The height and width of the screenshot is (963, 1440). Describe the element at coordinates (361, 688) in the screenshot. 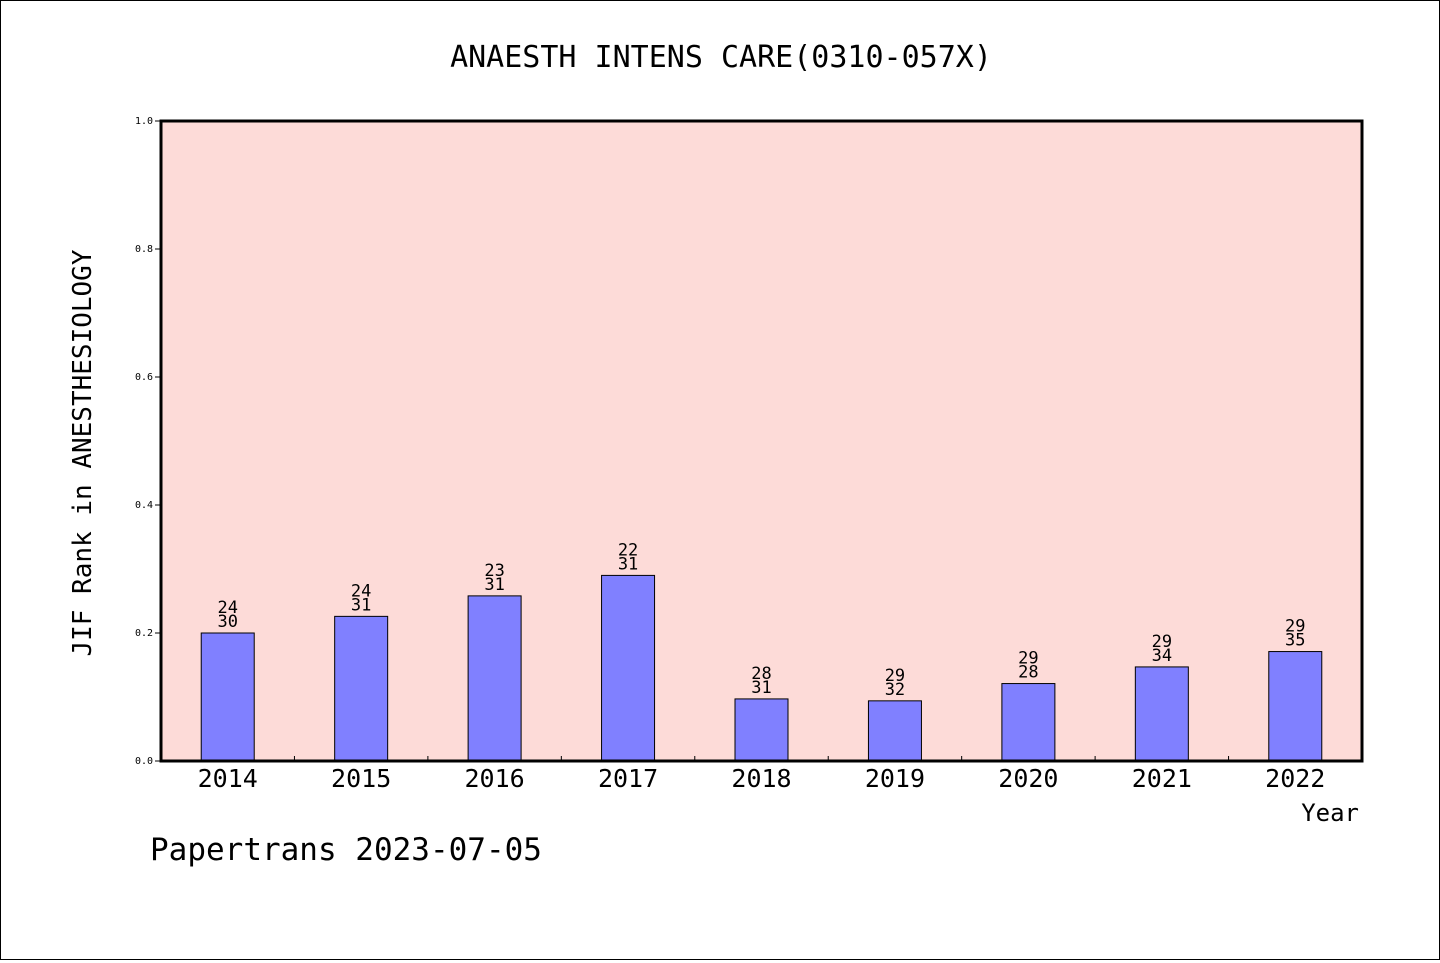

I see `bar-2015` at that location.